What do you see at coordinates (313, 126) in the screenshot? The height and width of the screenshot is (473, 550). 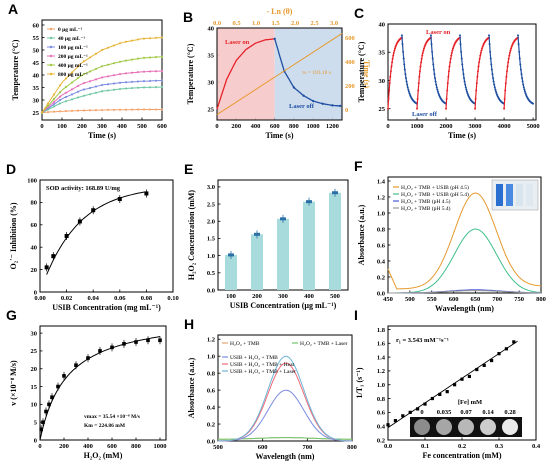 I see `x-tick-label: 1000` at bounding box center [313, 126].